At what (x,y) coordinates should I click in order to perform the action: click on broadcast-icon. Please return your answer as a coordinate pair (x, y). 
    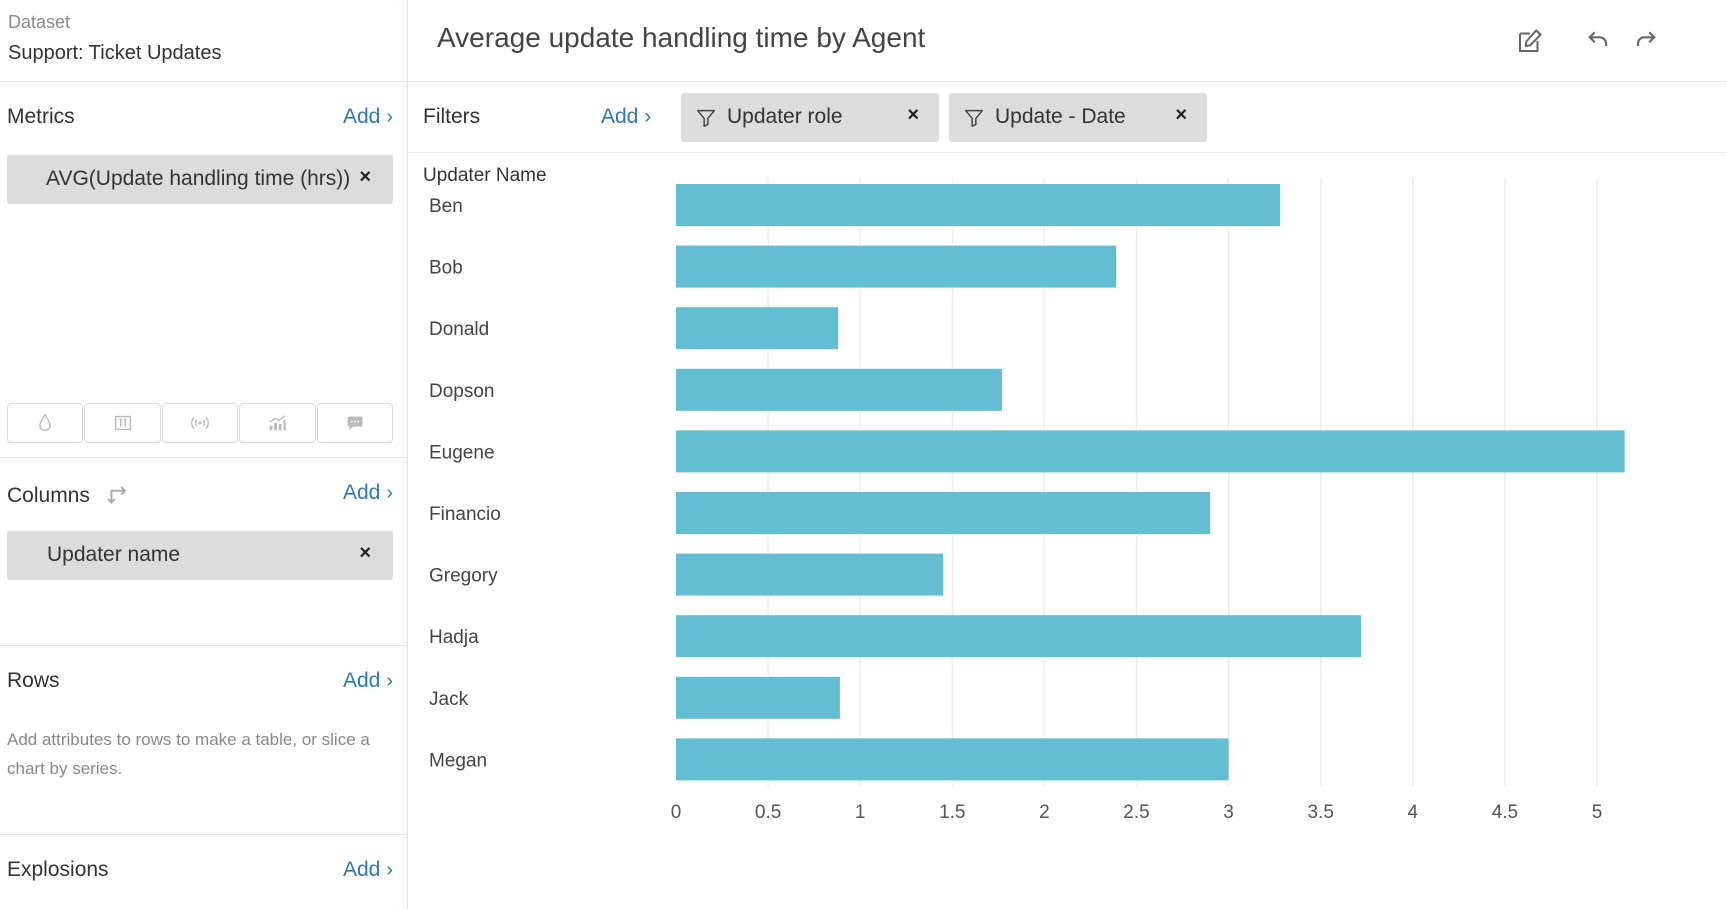
    Looking at the image, I should click on (200, 423).